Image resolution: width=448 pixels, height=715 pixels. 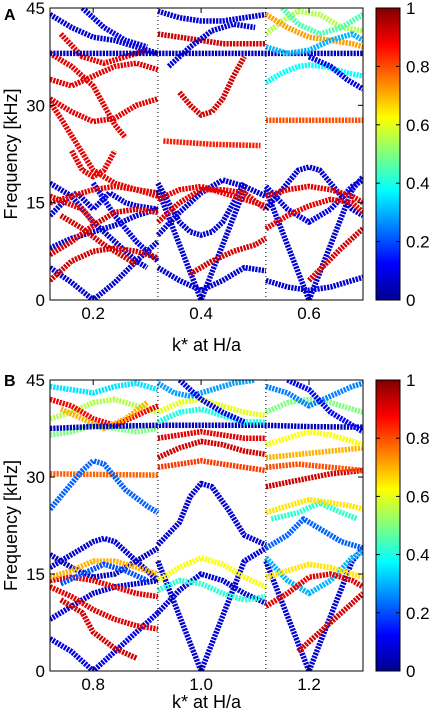 What do you see at coordinates (93, 684) in the screenshot?
I see `x-tick-label: 0.8` at bounding box center [93, 684].